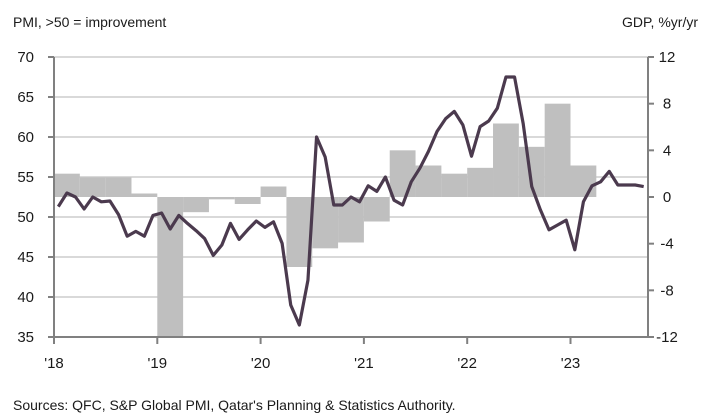 Image resolution: width=709 pixels, height=419 pixels. What do you see at coordinates (467, 363) in the screenshot?
I see `x-tick-label: '22` at bounding box center [467, 363].